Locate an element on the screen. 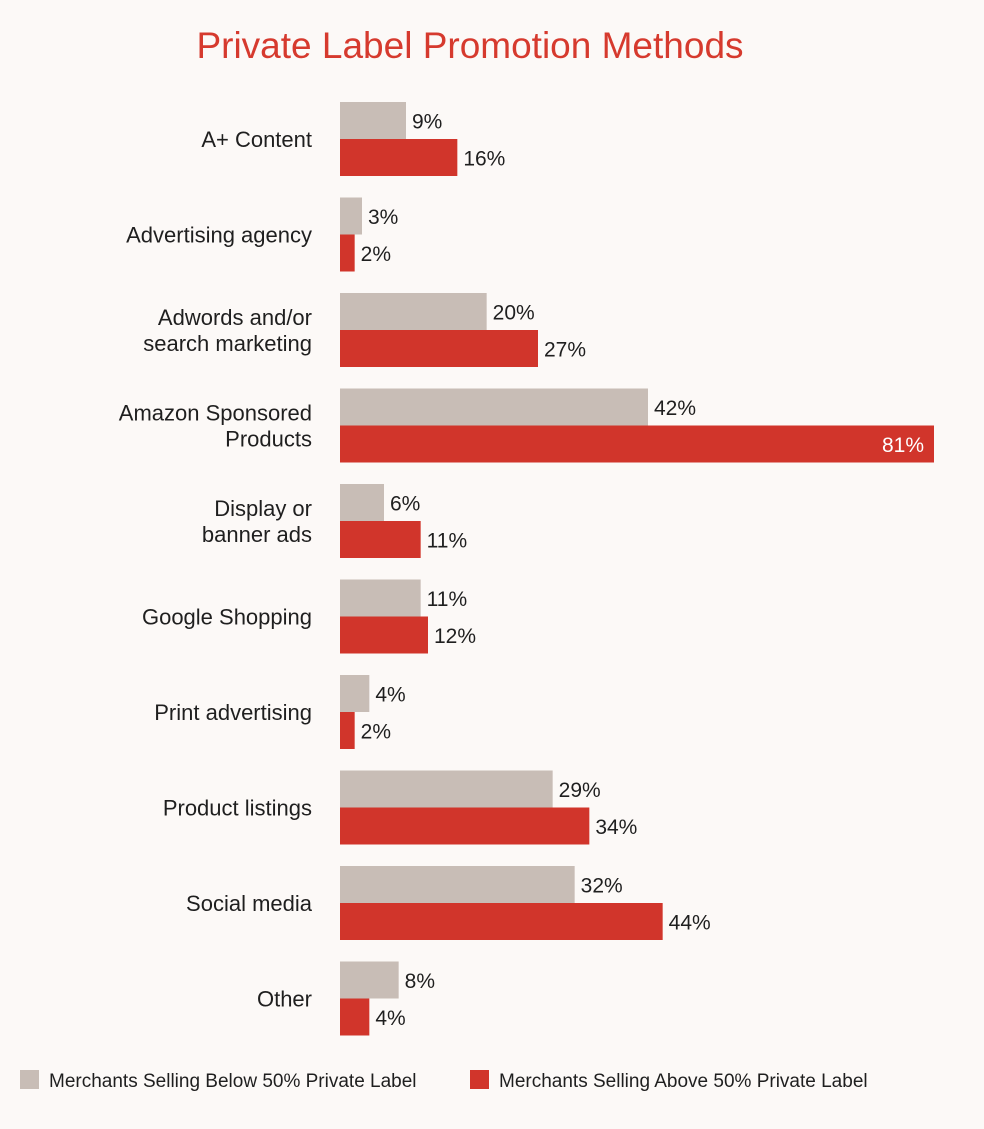 Image resolution: width=984 pixels, height=1129 pixels. value-label: 44% is located at coordinates (690, 923).